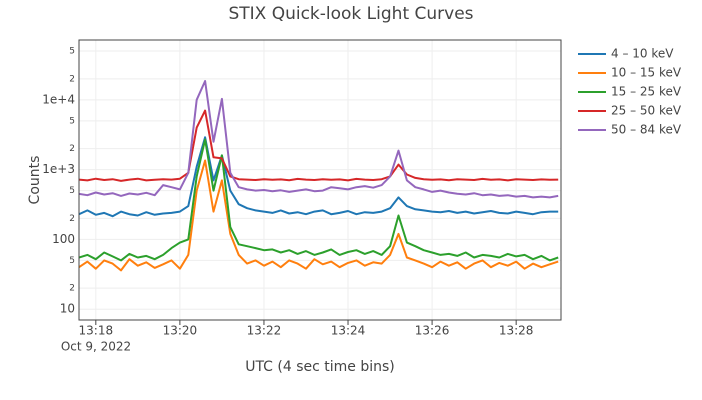 Image resolution: width=702 pixels, height=400 pixels. Describe the element at coordinates (58, 169) in the screenshot. I see `y-tick-label: 1e+3` at that location.